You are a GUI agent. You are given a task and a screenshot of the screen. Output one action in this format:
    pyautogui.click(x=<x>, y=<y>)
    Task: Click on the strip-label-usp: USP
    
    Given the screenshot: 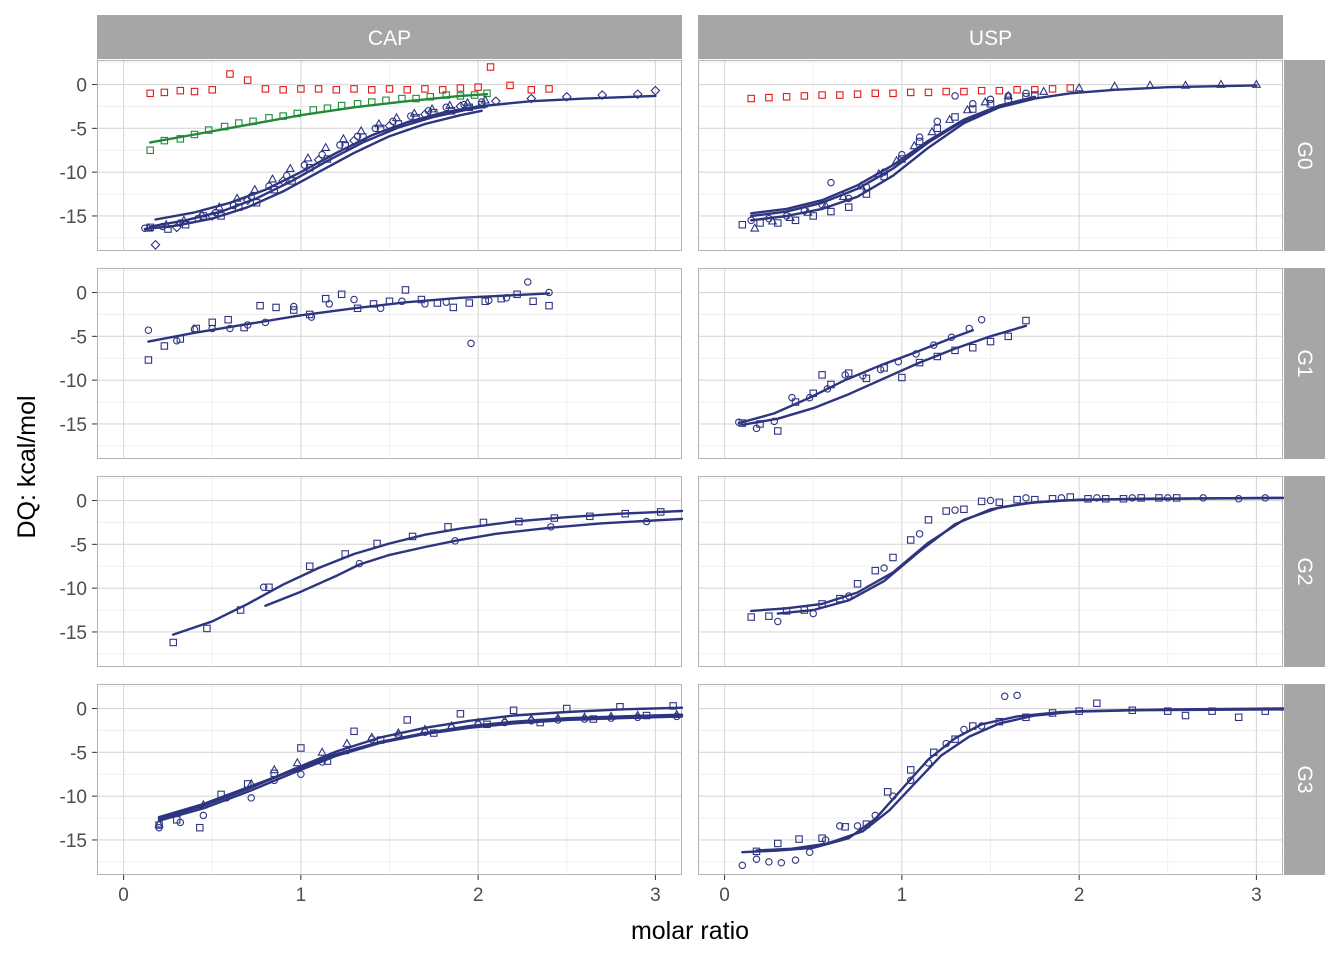 What is the action you would take?
    pyautogui.click(x=990, y=38)
    